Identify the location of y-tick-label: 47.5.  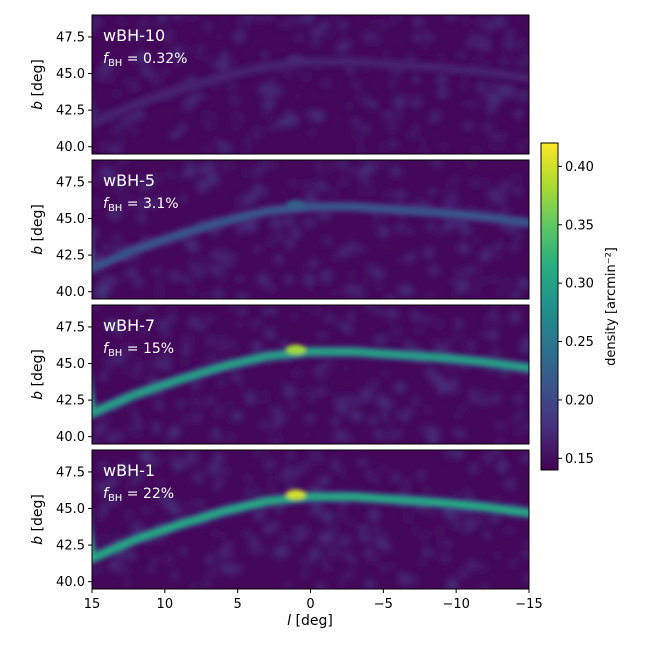
(70, 182).